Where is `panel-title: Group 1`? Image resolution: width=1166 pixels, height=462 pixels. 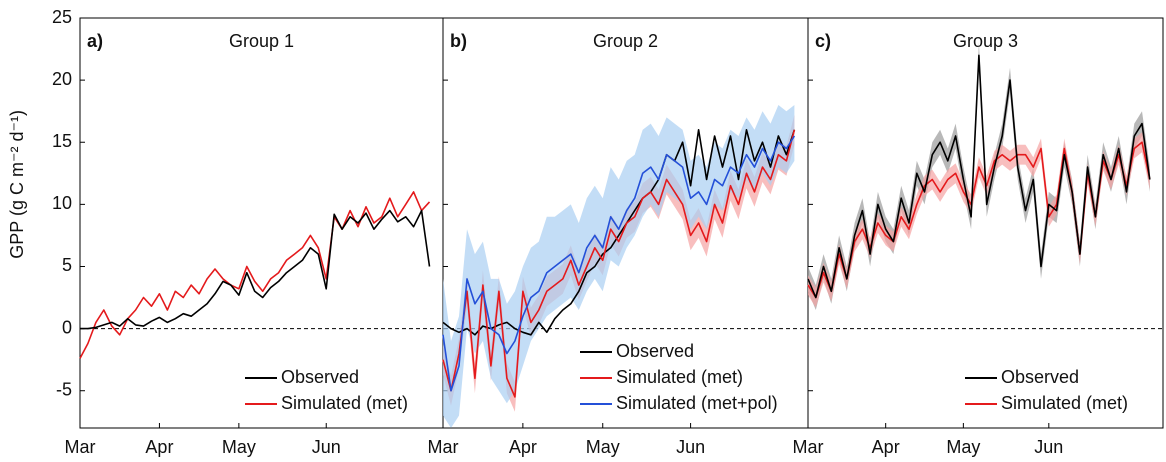
panel-title: Group 1 is located at coordinates (261, 41).